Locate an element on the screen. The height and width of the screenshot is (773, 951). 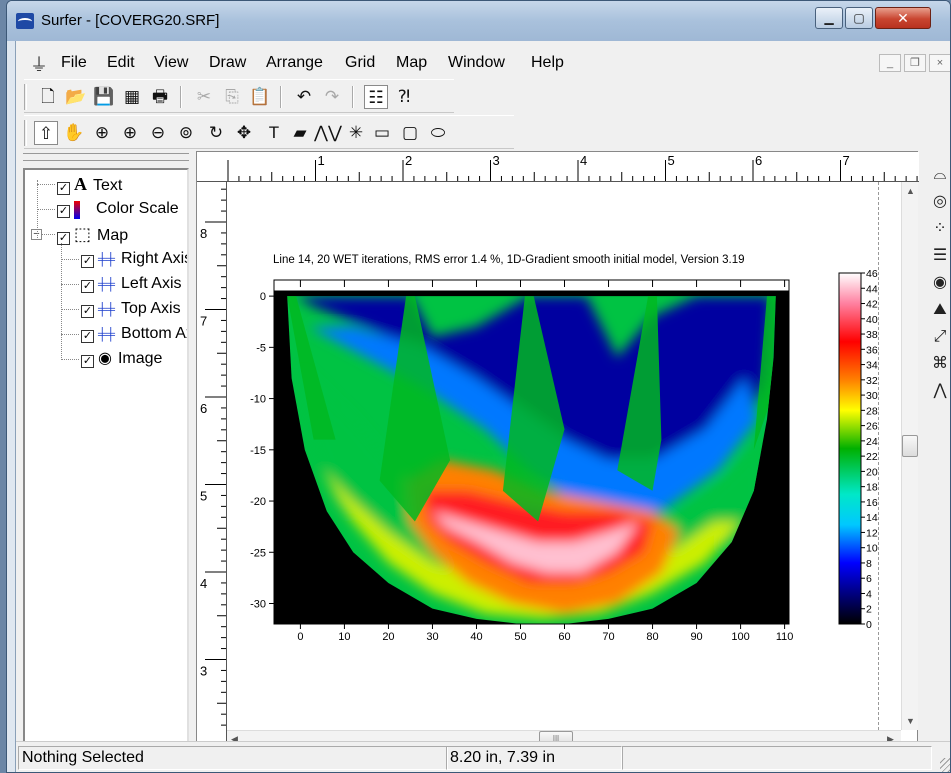
tree-item: ✓ A Text is located at coordinates (89, 184).